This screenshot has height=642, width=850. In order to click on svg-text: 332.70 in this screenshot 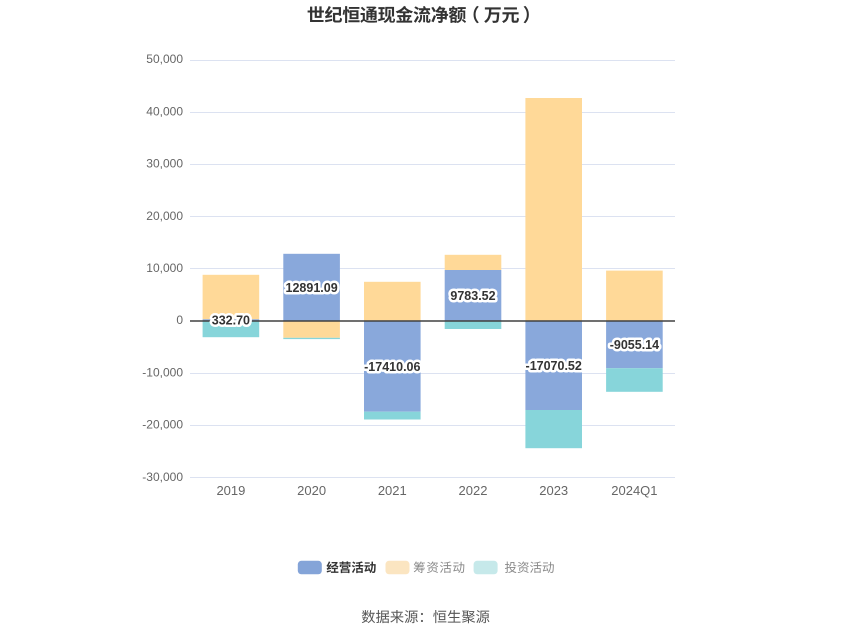, I will do `click(231, 321)`.